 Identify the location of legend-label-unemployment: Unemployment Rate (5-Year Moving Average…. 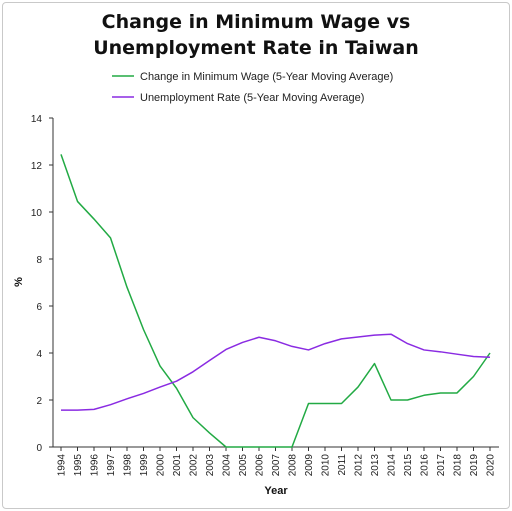
(252, 98).